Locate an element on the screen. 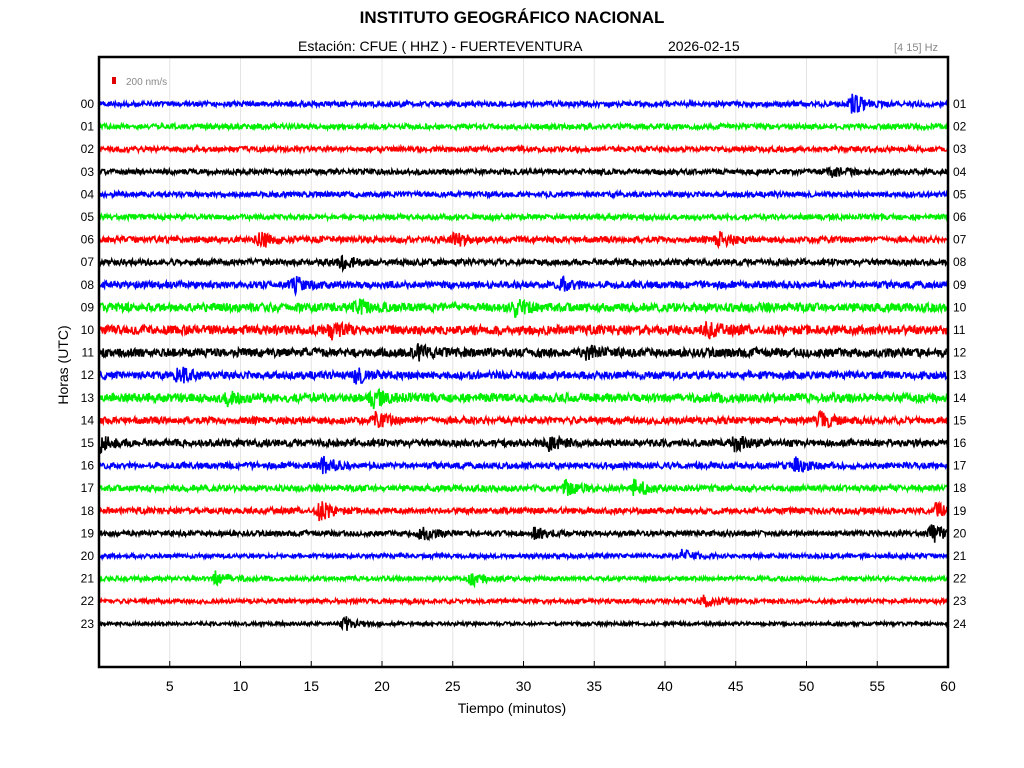  hour-label-right: 09 is located at coordinates (960, 285).